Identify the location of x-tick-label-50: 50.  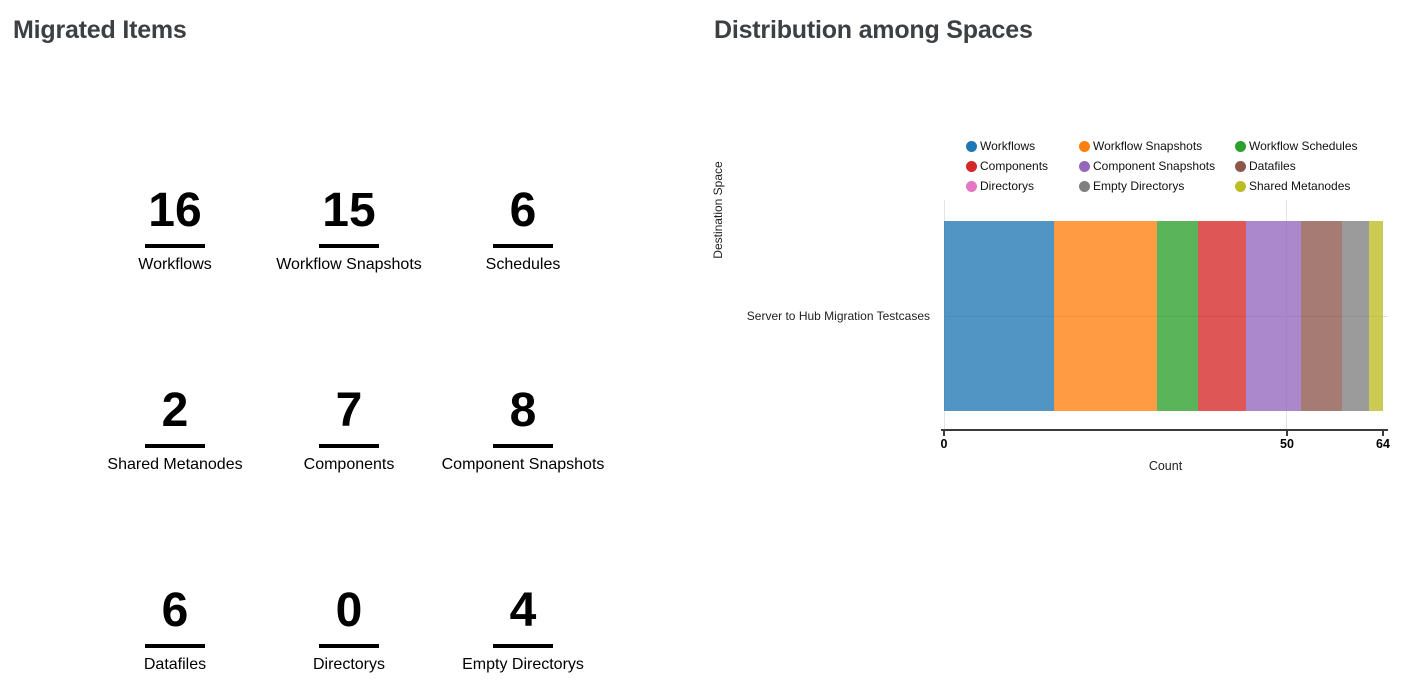
(1287, 444).